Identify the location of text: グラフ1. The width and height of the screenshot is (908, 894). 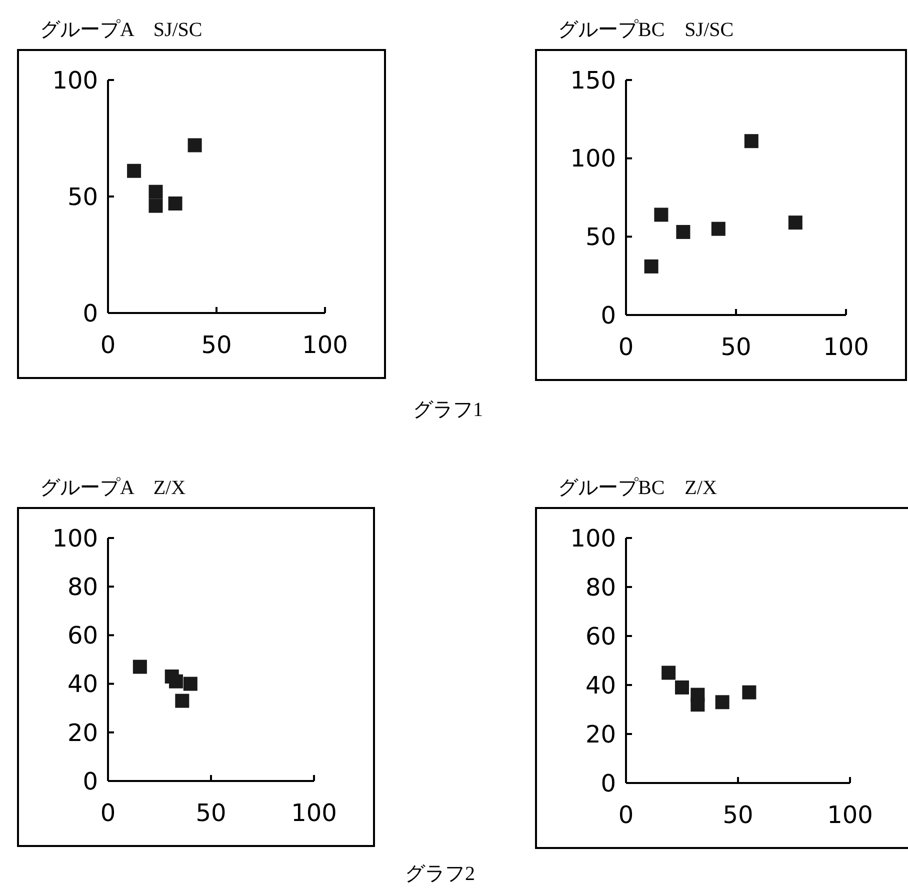
(448, 410).